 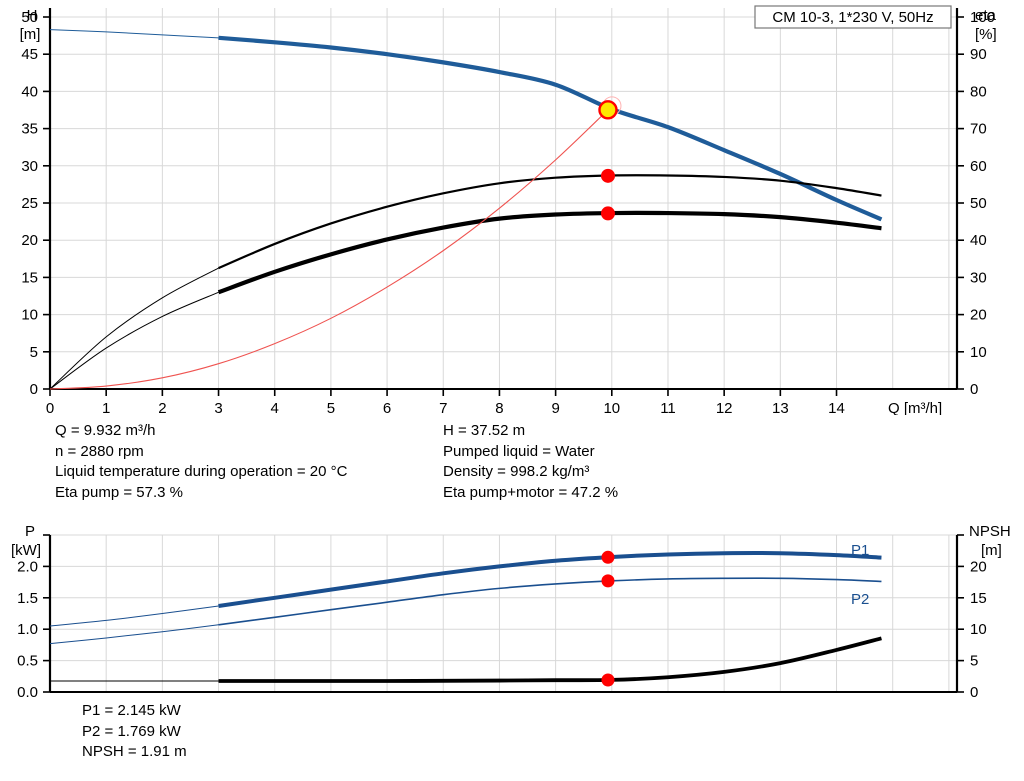 I want to click on eta-axis-title-line2: [%], so click(x=986, y=34).